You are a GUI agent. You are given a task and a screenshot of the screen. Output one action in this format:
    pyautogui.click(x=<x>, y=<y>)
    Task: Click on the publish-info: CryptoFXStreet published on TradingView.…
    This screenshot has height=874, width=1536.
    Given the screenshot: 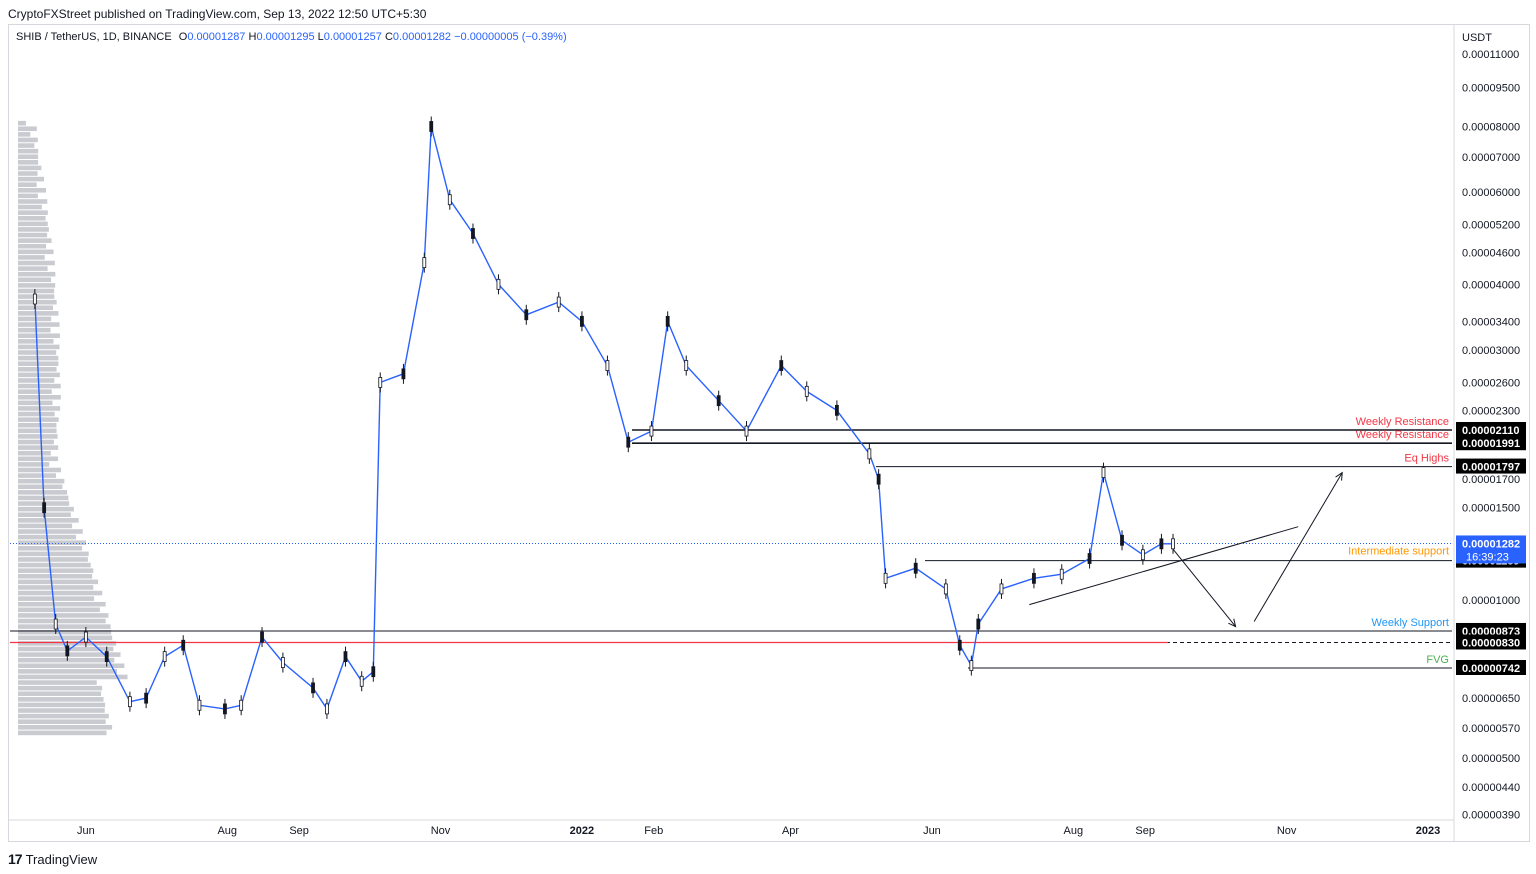 What is the action you would take?
    pyautogui.click(x=217, y=14)
    